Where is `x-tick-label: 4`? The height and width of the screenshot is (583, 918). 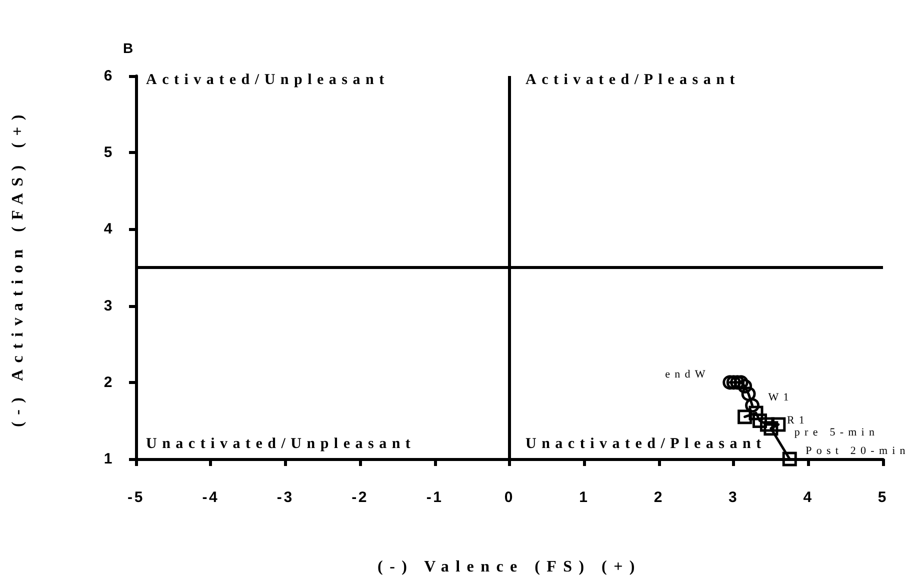 x-tick-label: 4 is located at coordinates (808, 497).